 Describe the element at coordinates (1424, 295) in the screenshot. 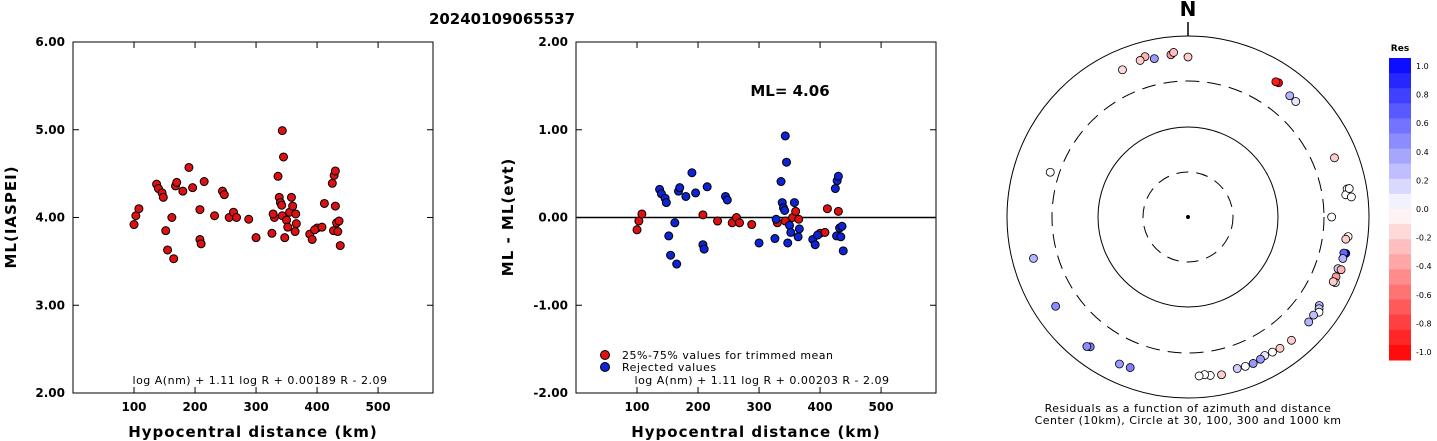

I see `colorbar-tick-label: -0.6` at that location.